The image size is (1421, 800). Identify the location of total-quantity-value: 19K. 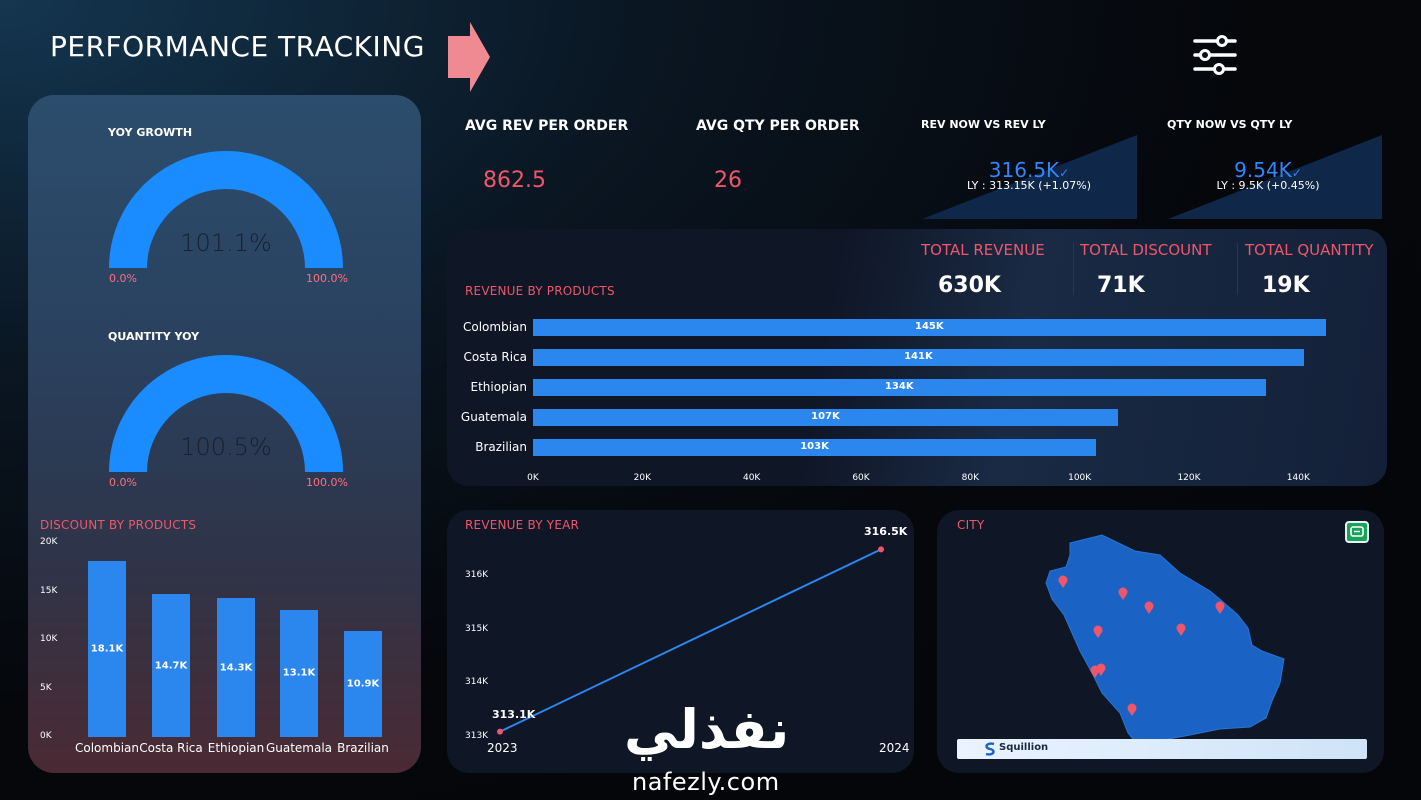
(1286, 285).